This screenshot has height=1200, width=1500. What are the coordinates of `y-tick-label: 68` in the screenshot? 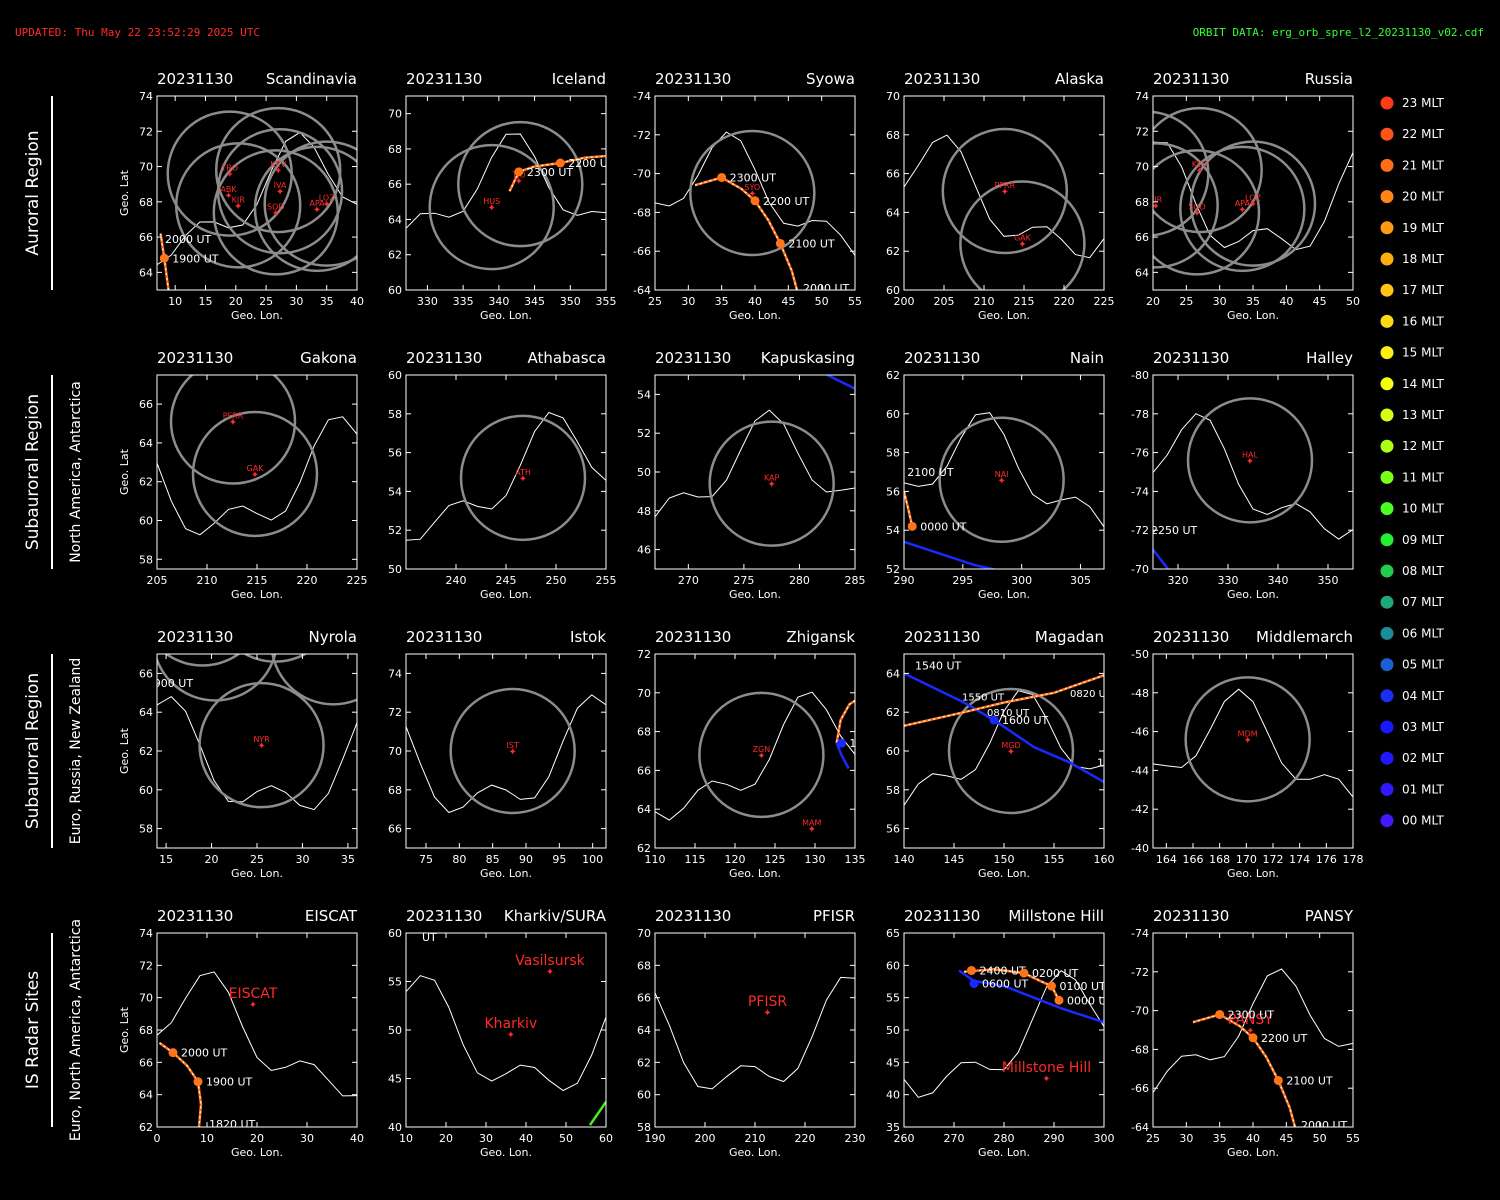 It's located at (146, 1030).